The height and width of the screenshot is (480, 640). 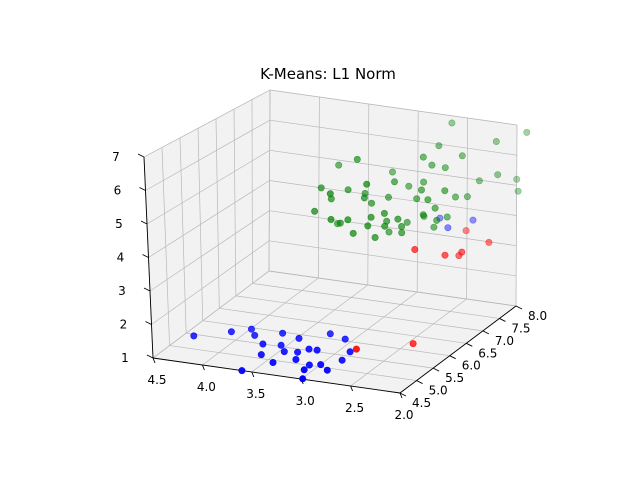 I want to click on z-tick-label: 3, so click(x=122, y=291).